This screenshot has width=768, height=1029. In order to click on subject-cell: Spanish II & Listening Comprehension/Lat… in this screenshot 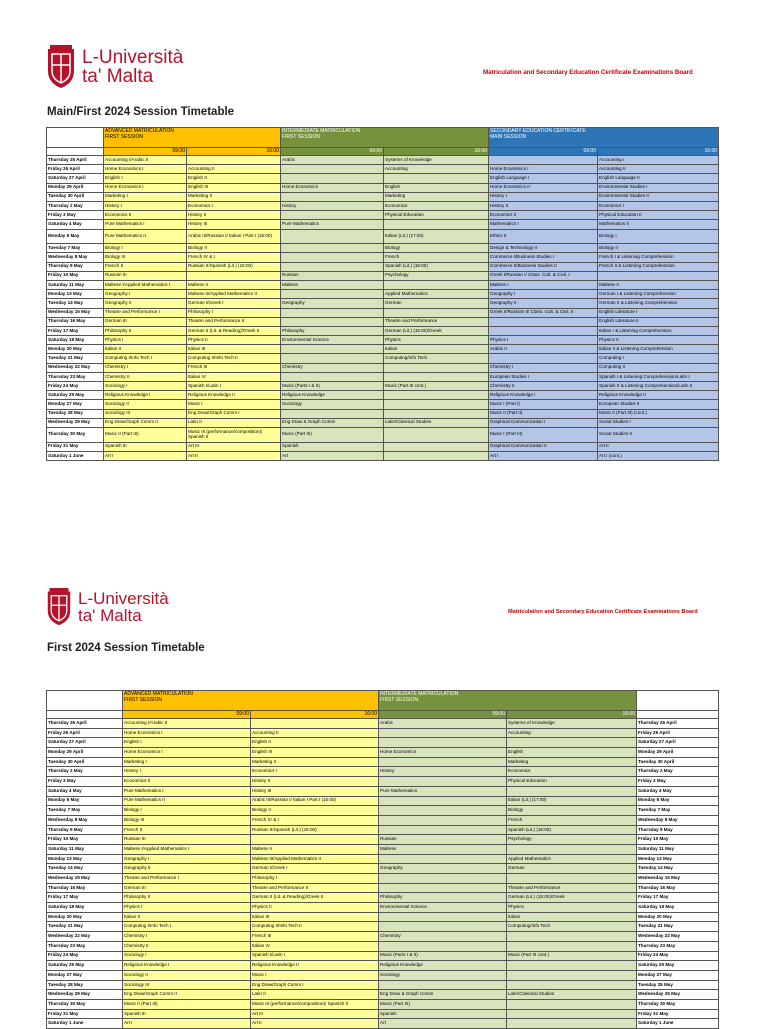, I will do `click(658, 386)`.